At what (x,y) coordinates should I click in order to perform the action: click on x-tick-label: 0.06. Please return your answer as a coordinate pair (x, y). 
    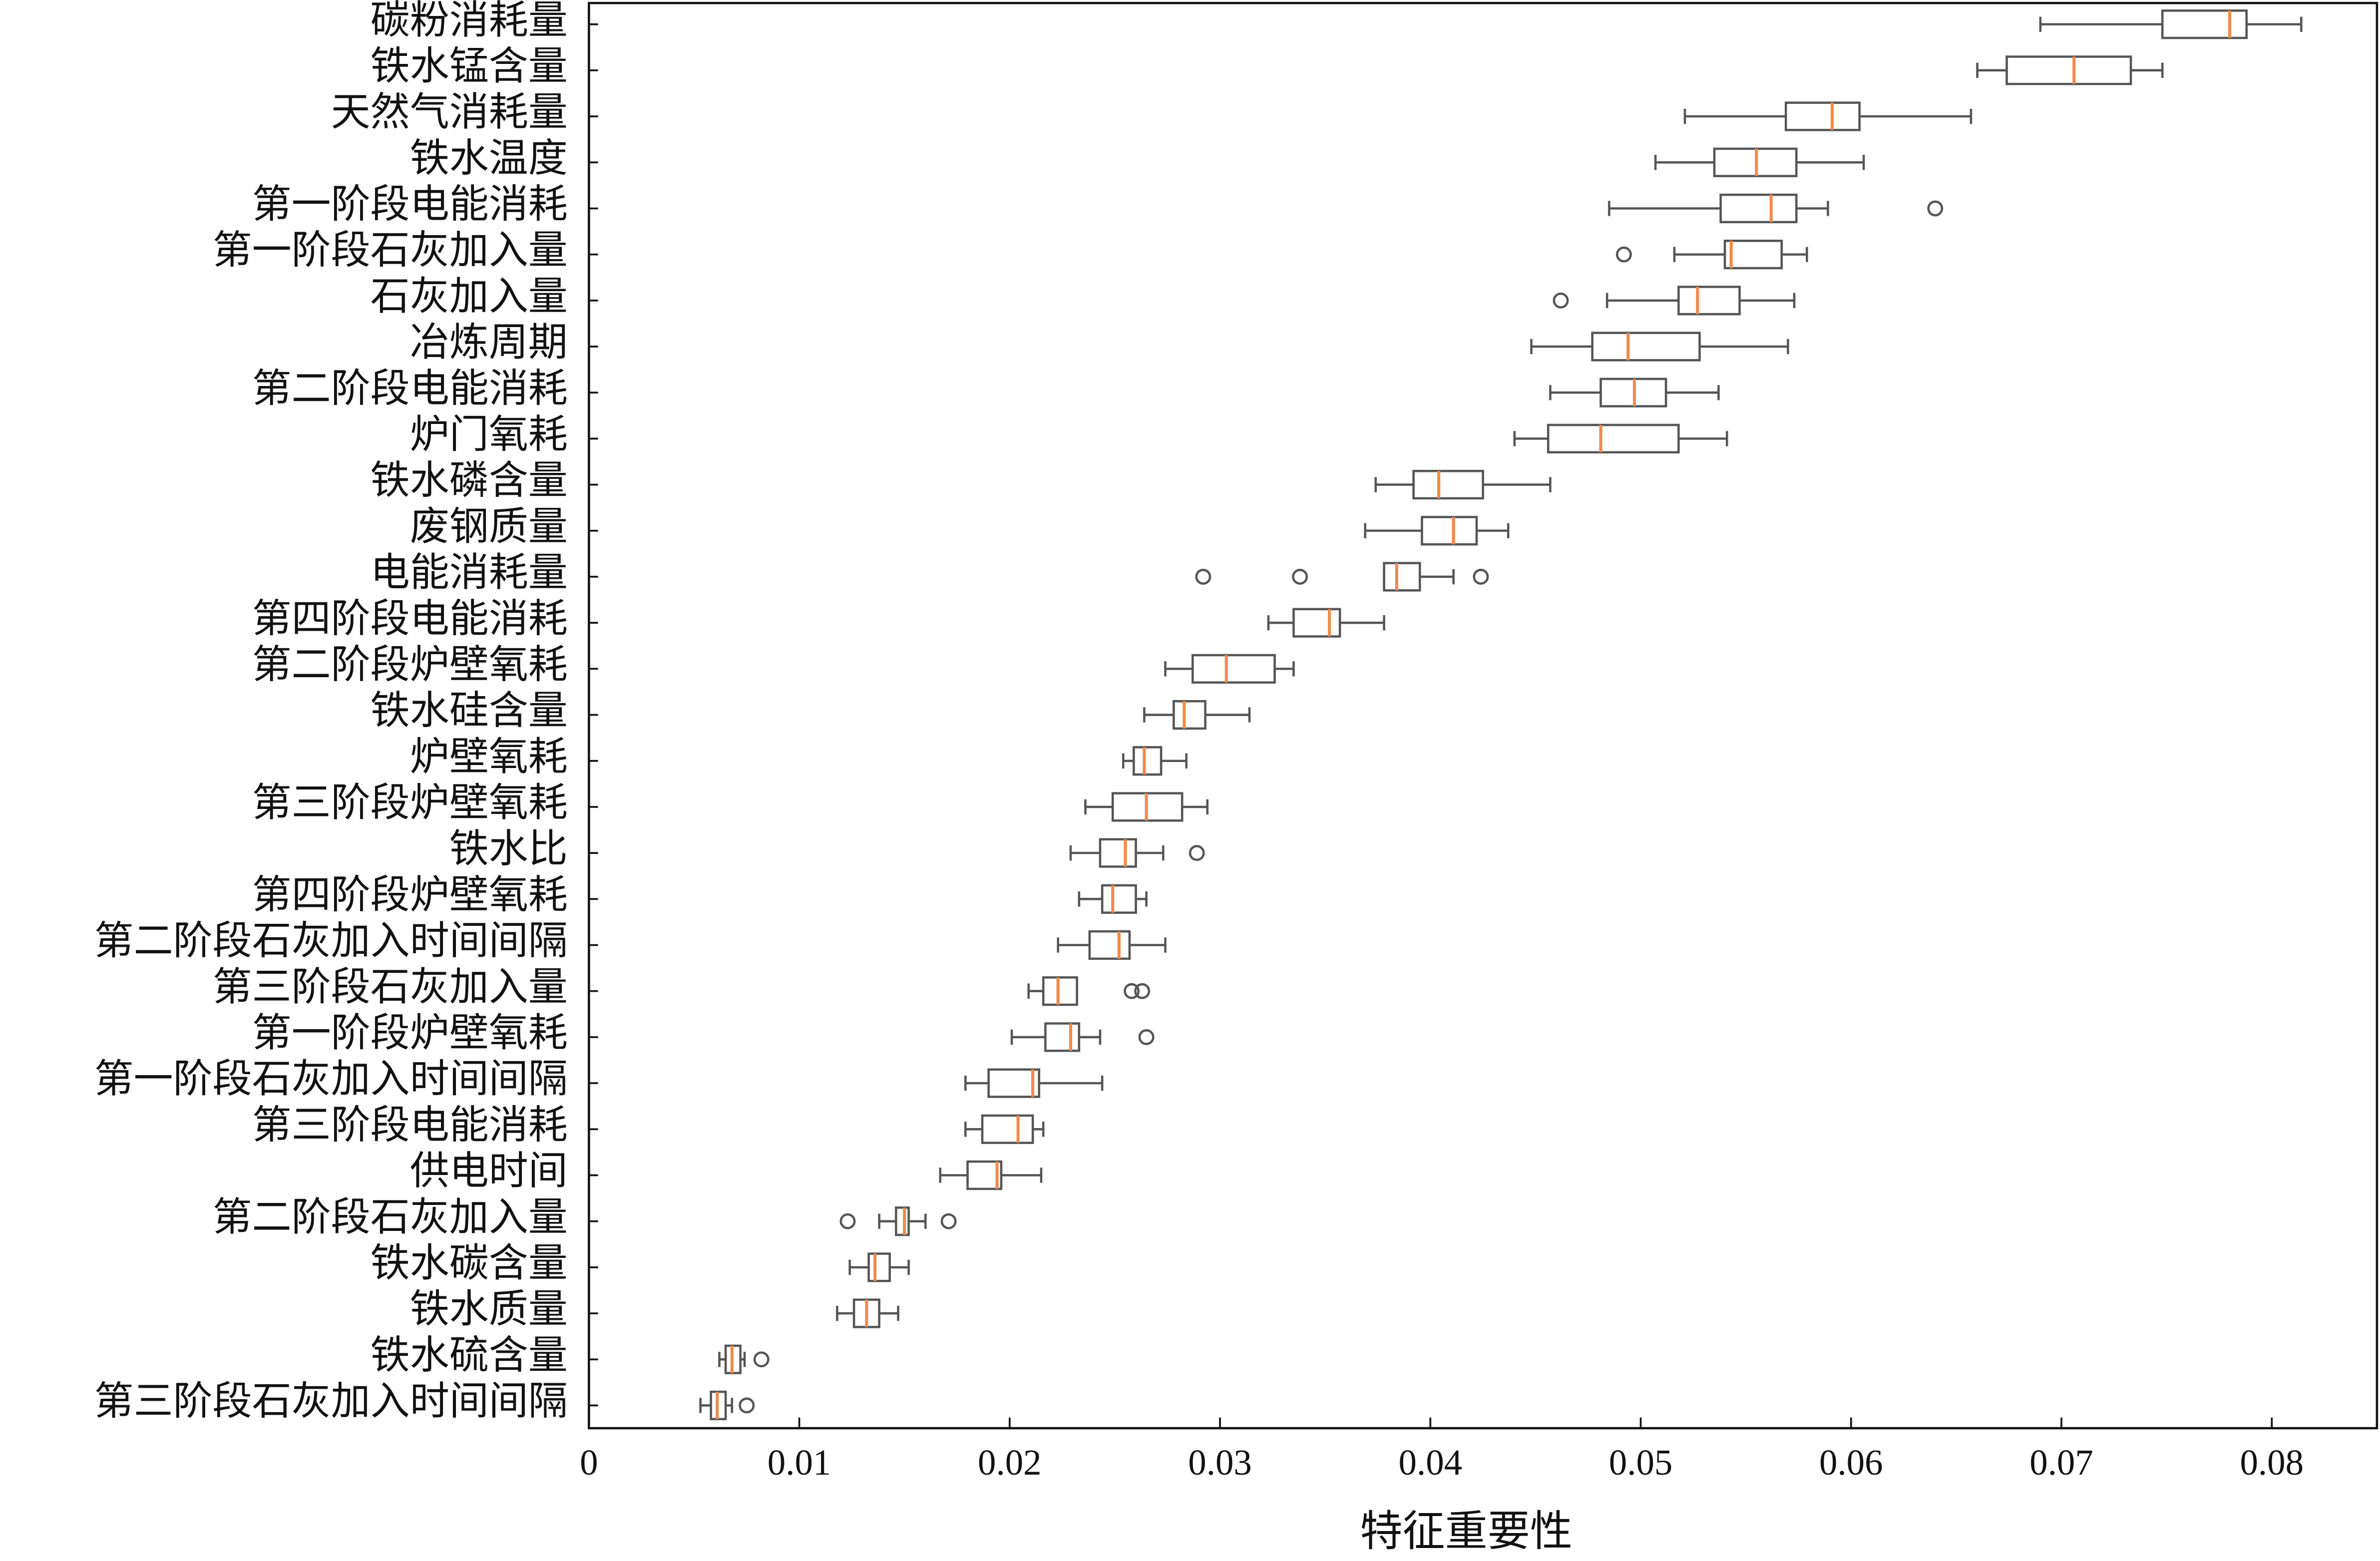
    Looking at the image, I should click on (1851, 1462).